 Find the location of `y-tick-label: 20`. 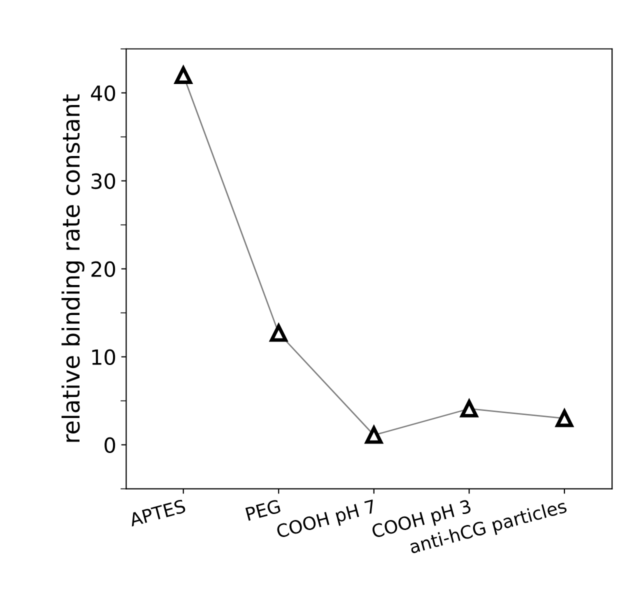

y-tick-label: 20 is located at coordinates (103, 269).